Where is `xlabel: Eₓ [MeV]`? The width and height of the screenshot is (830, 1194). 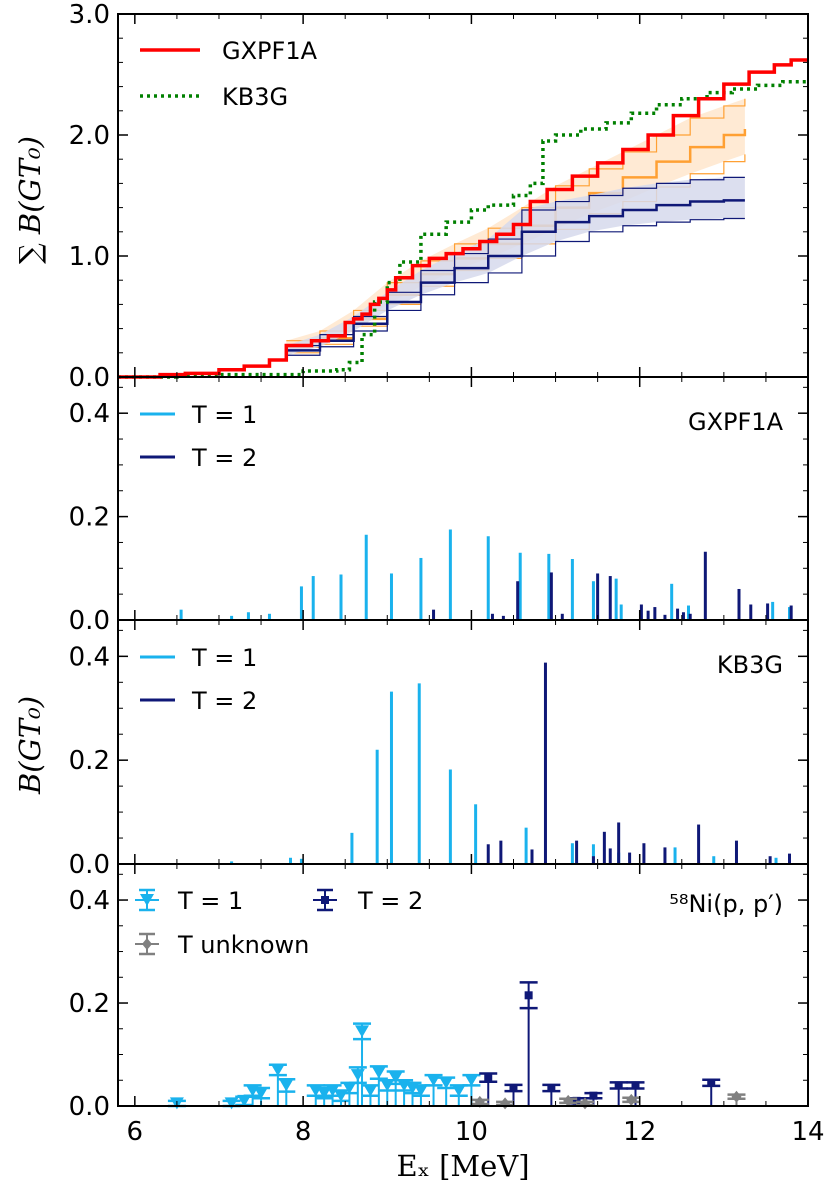 xlabel: Eₓ [MeV] is located at coordinates (462, 1166).